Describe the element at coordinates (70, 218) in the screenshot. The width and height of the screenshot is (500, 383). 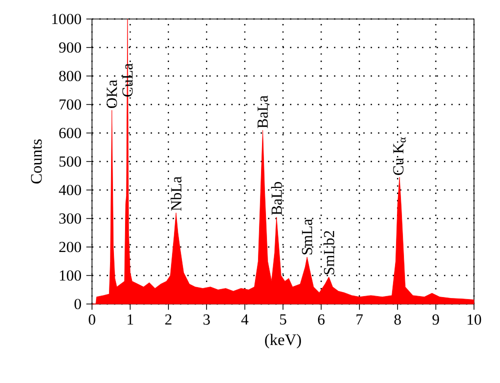
I see `y-tick-label: 300` at that location.